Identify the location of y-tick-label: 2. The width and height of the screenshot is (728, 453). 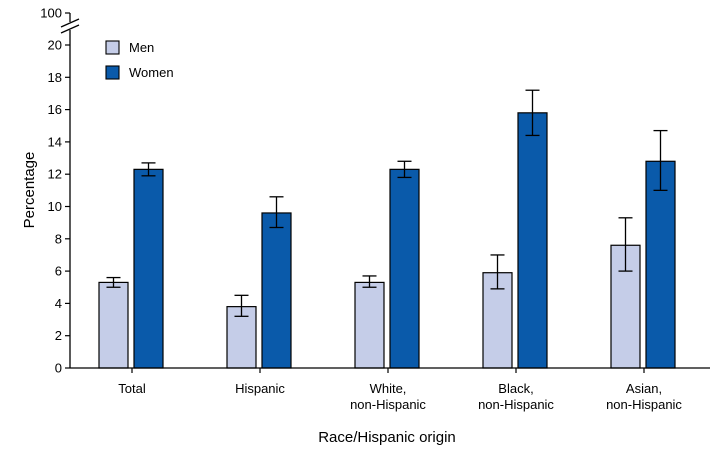
(58, 335).